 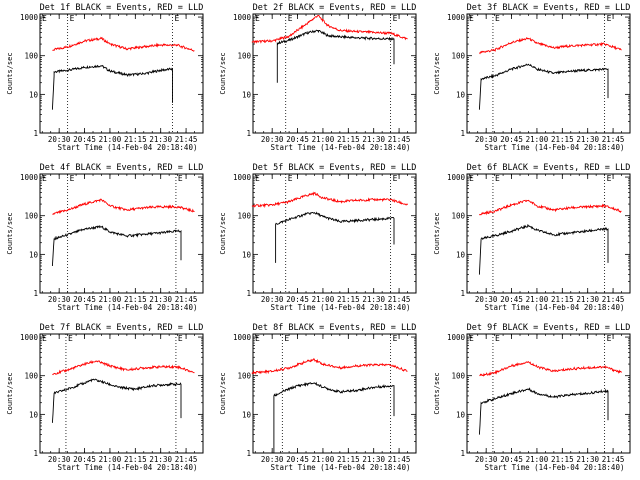 I want to click on panel-title: Det 5f BLACK = Events, RED = LLD, so click(x=335, y=168).